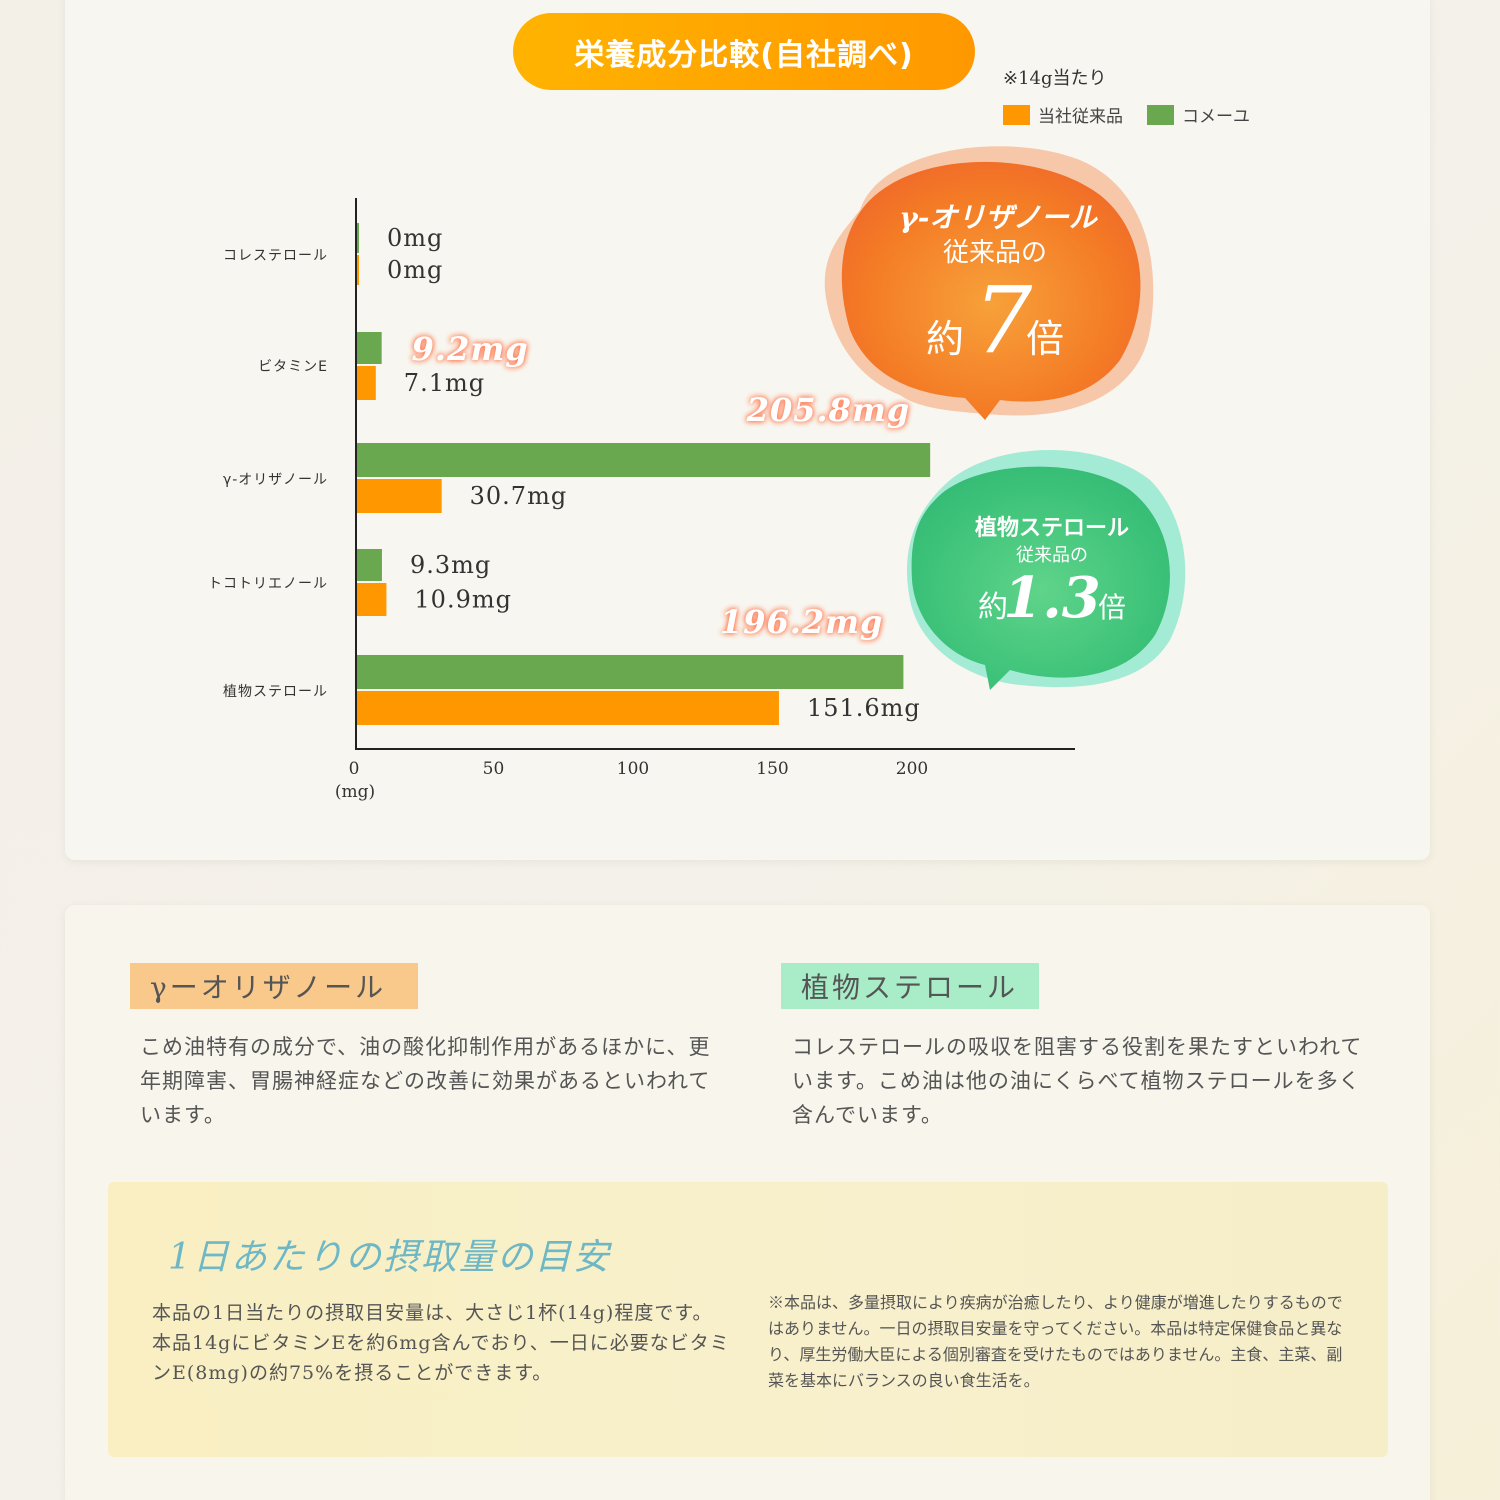 This screenshot has width=1500, height=1500. I want to click on legend-item-komeyu: コメーユ, so click(1198, 114).